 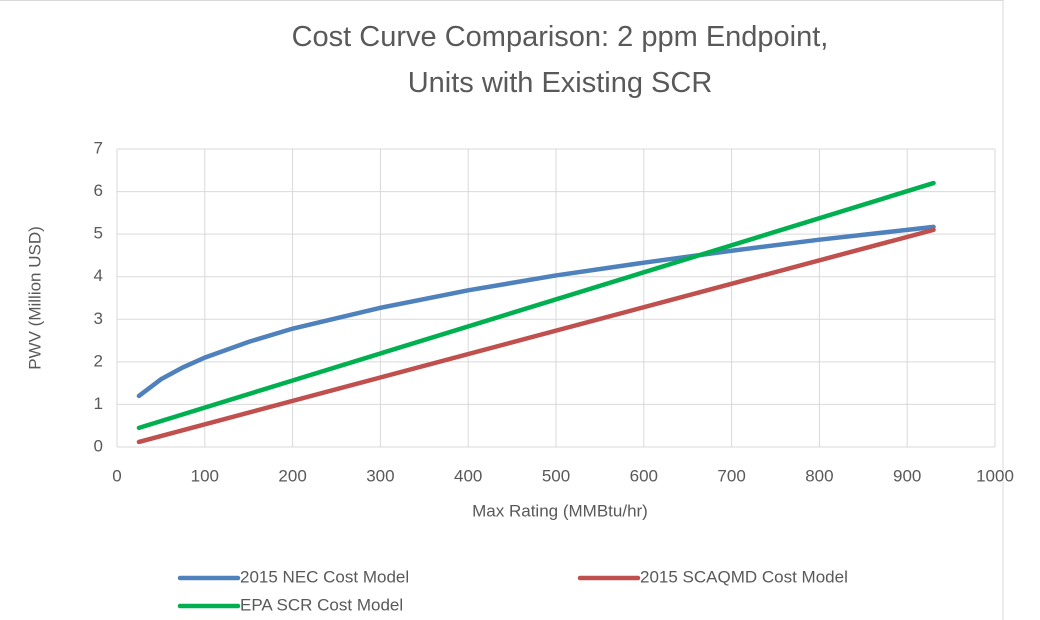 I want to click on y-tick-label: 0, so click(x=98, y=445).